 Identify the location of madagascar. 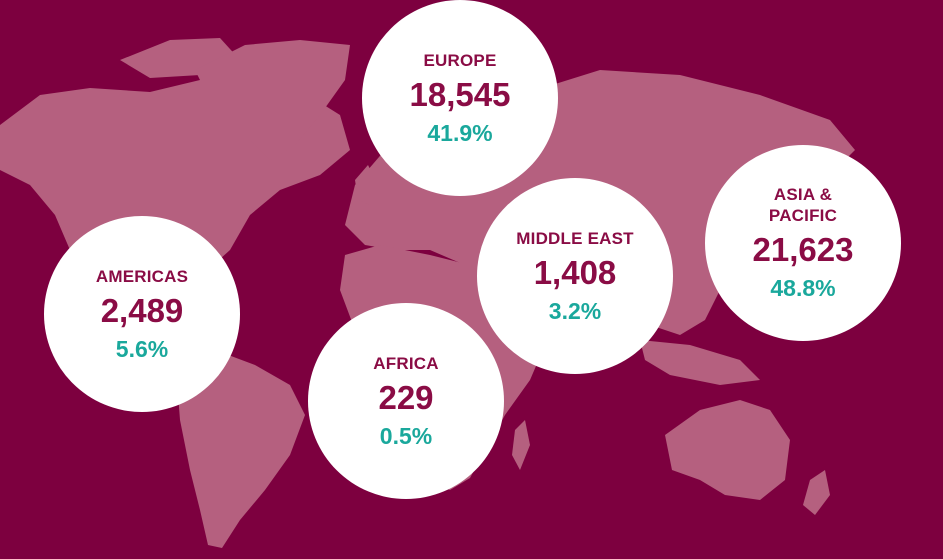
(521, 445).